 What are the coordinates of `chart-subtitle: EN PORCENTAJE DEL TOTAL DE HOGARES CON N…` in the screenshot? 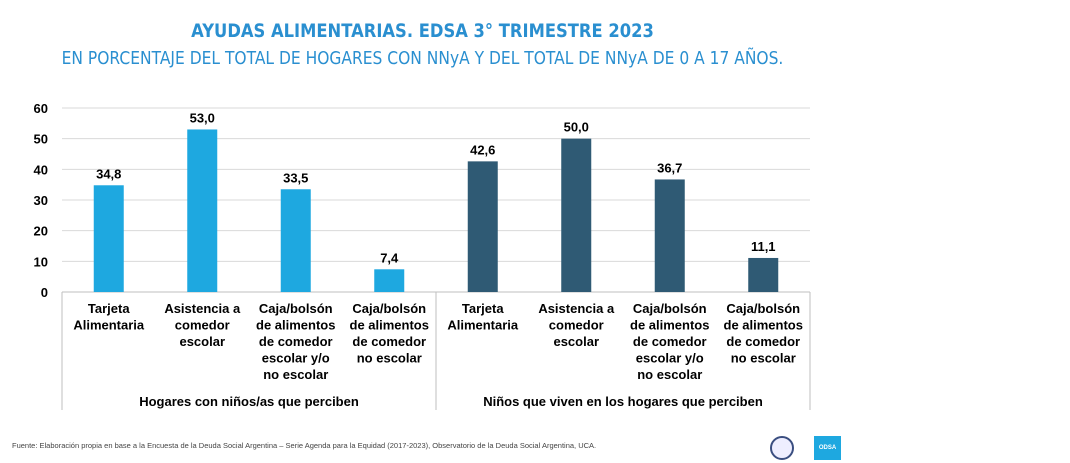 It's located at (422, 58).